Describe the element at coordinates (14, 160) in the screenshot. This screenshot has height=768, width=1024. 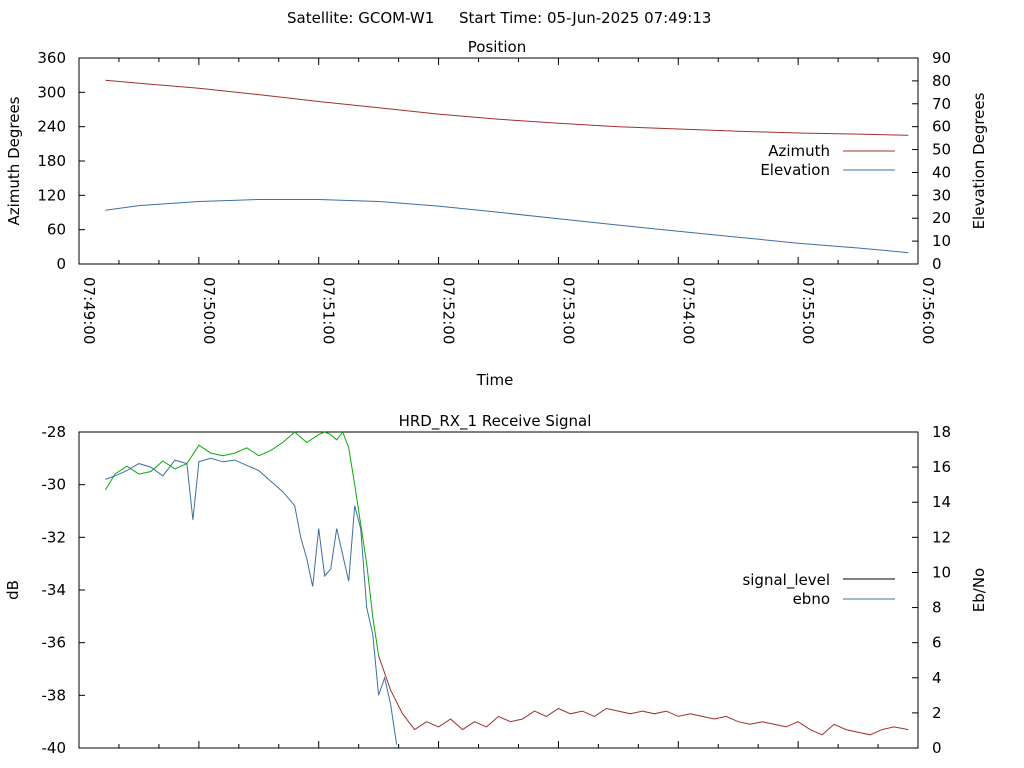
I see `position-left-axis-label: Azimuth Degrees` at that location.